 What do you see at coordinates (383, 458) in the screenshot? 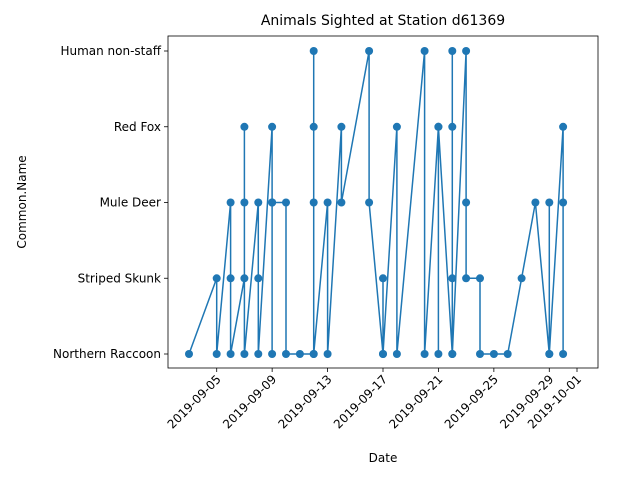
I see `x-axis-label: Date` at bounding box center [383, 458].